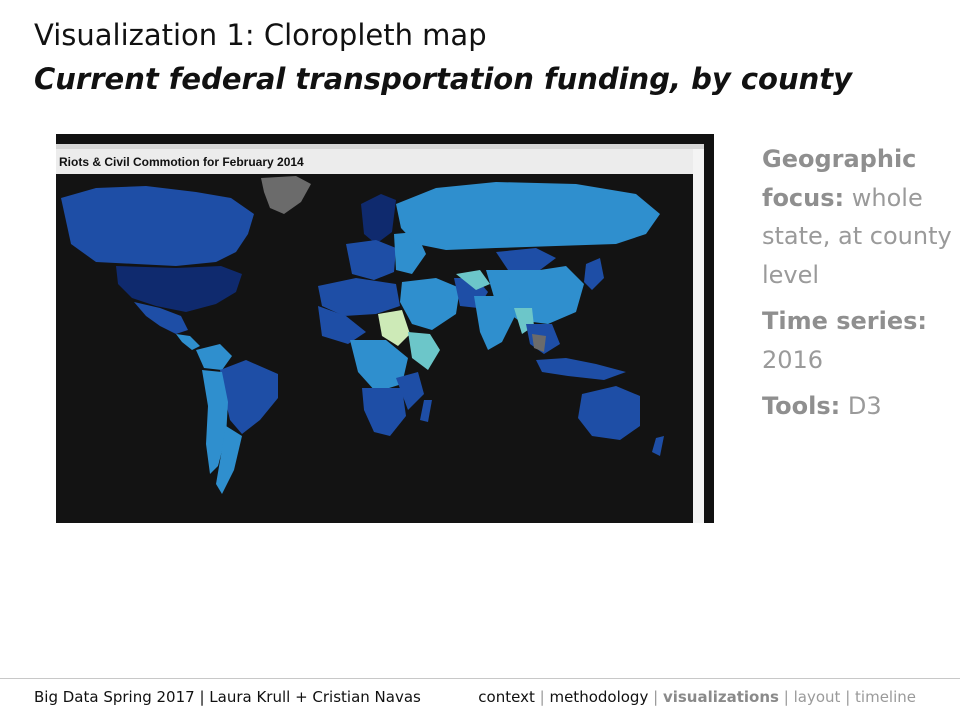 The image size is (960, 720). Describe the element at coordinates (394, 328) in the screenshot. I see `region-sudan` at that location.